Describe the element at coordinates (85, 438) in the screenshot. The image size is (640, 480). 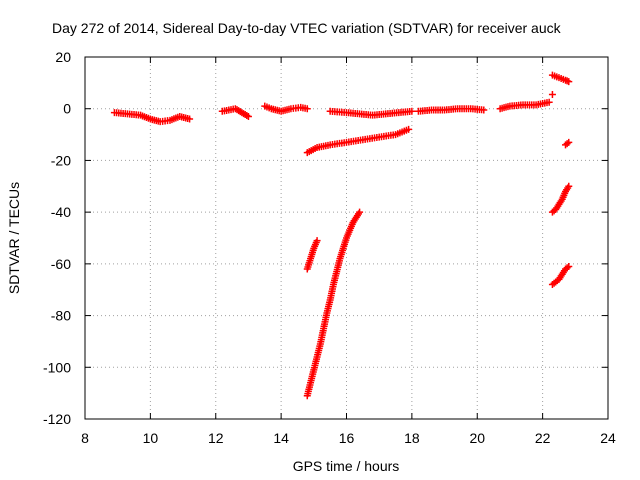
I see `x-tick-label: 8` at that location.